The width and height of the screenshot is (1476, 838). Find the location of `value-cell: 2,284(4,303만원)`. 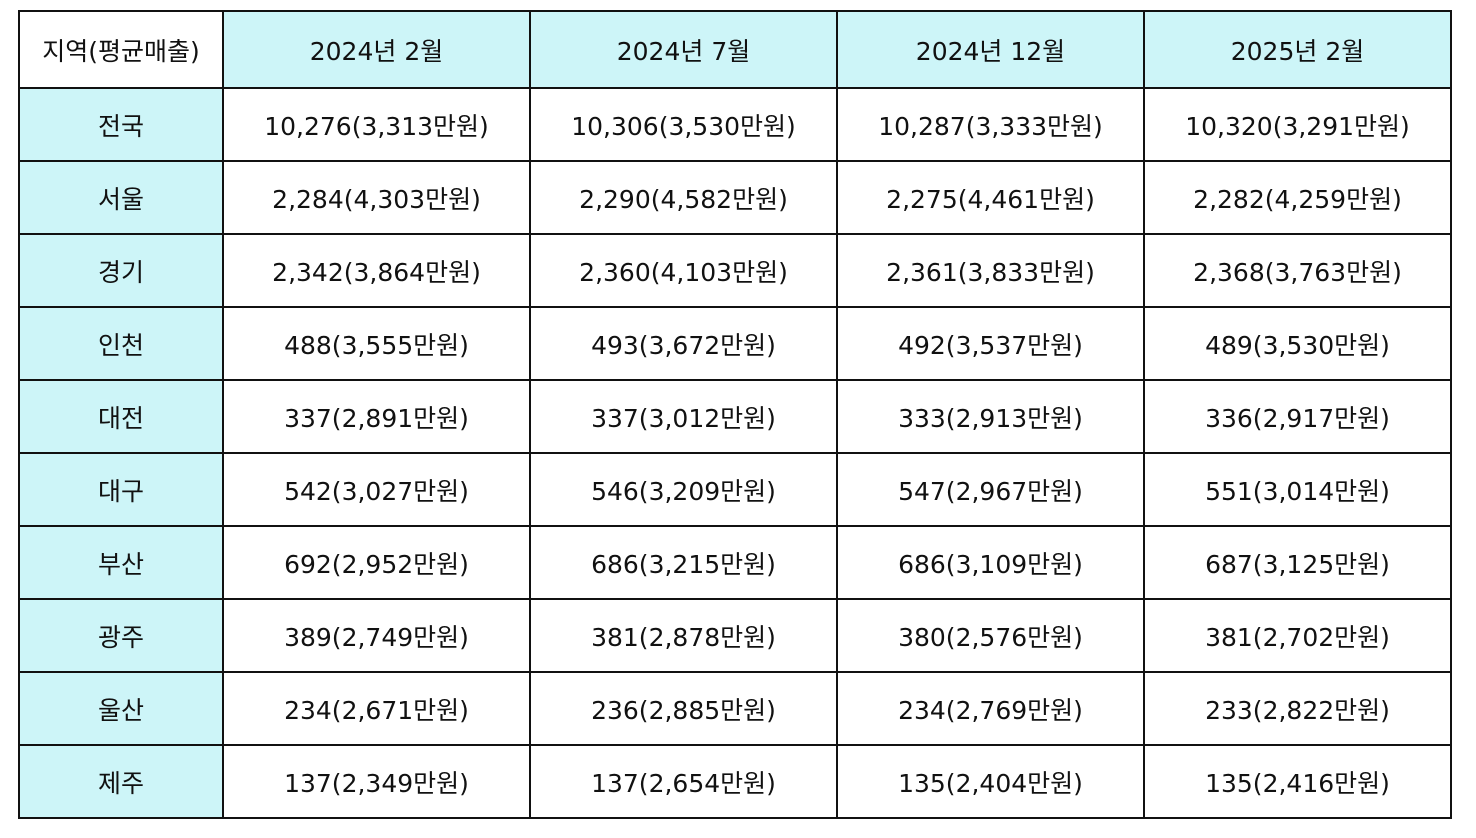

value-cell: 2,284(4,303만원) is located at coordinates (376, 197).